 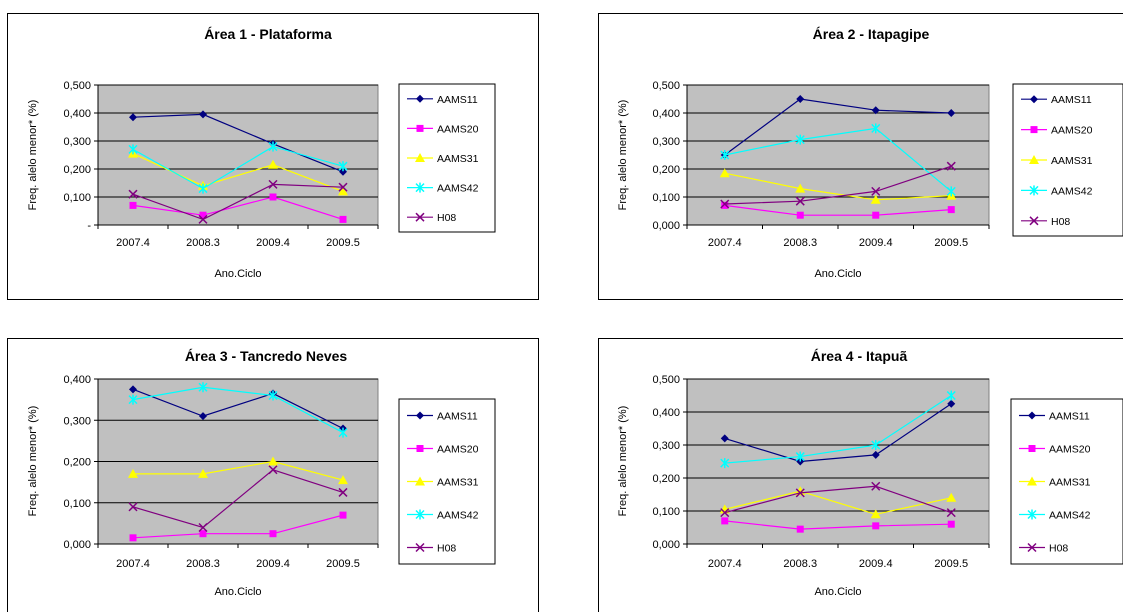 I want to click on point-AAMS42-legend, so click(x=420, y=514).